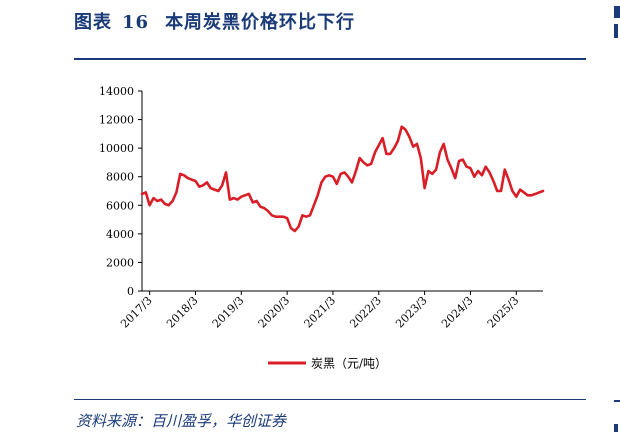 This screenshot has width=620, height=443. Describe the element at coordinates (182, 312) in the screenshot. I see `x-tick-label: 2018/3` at that location.